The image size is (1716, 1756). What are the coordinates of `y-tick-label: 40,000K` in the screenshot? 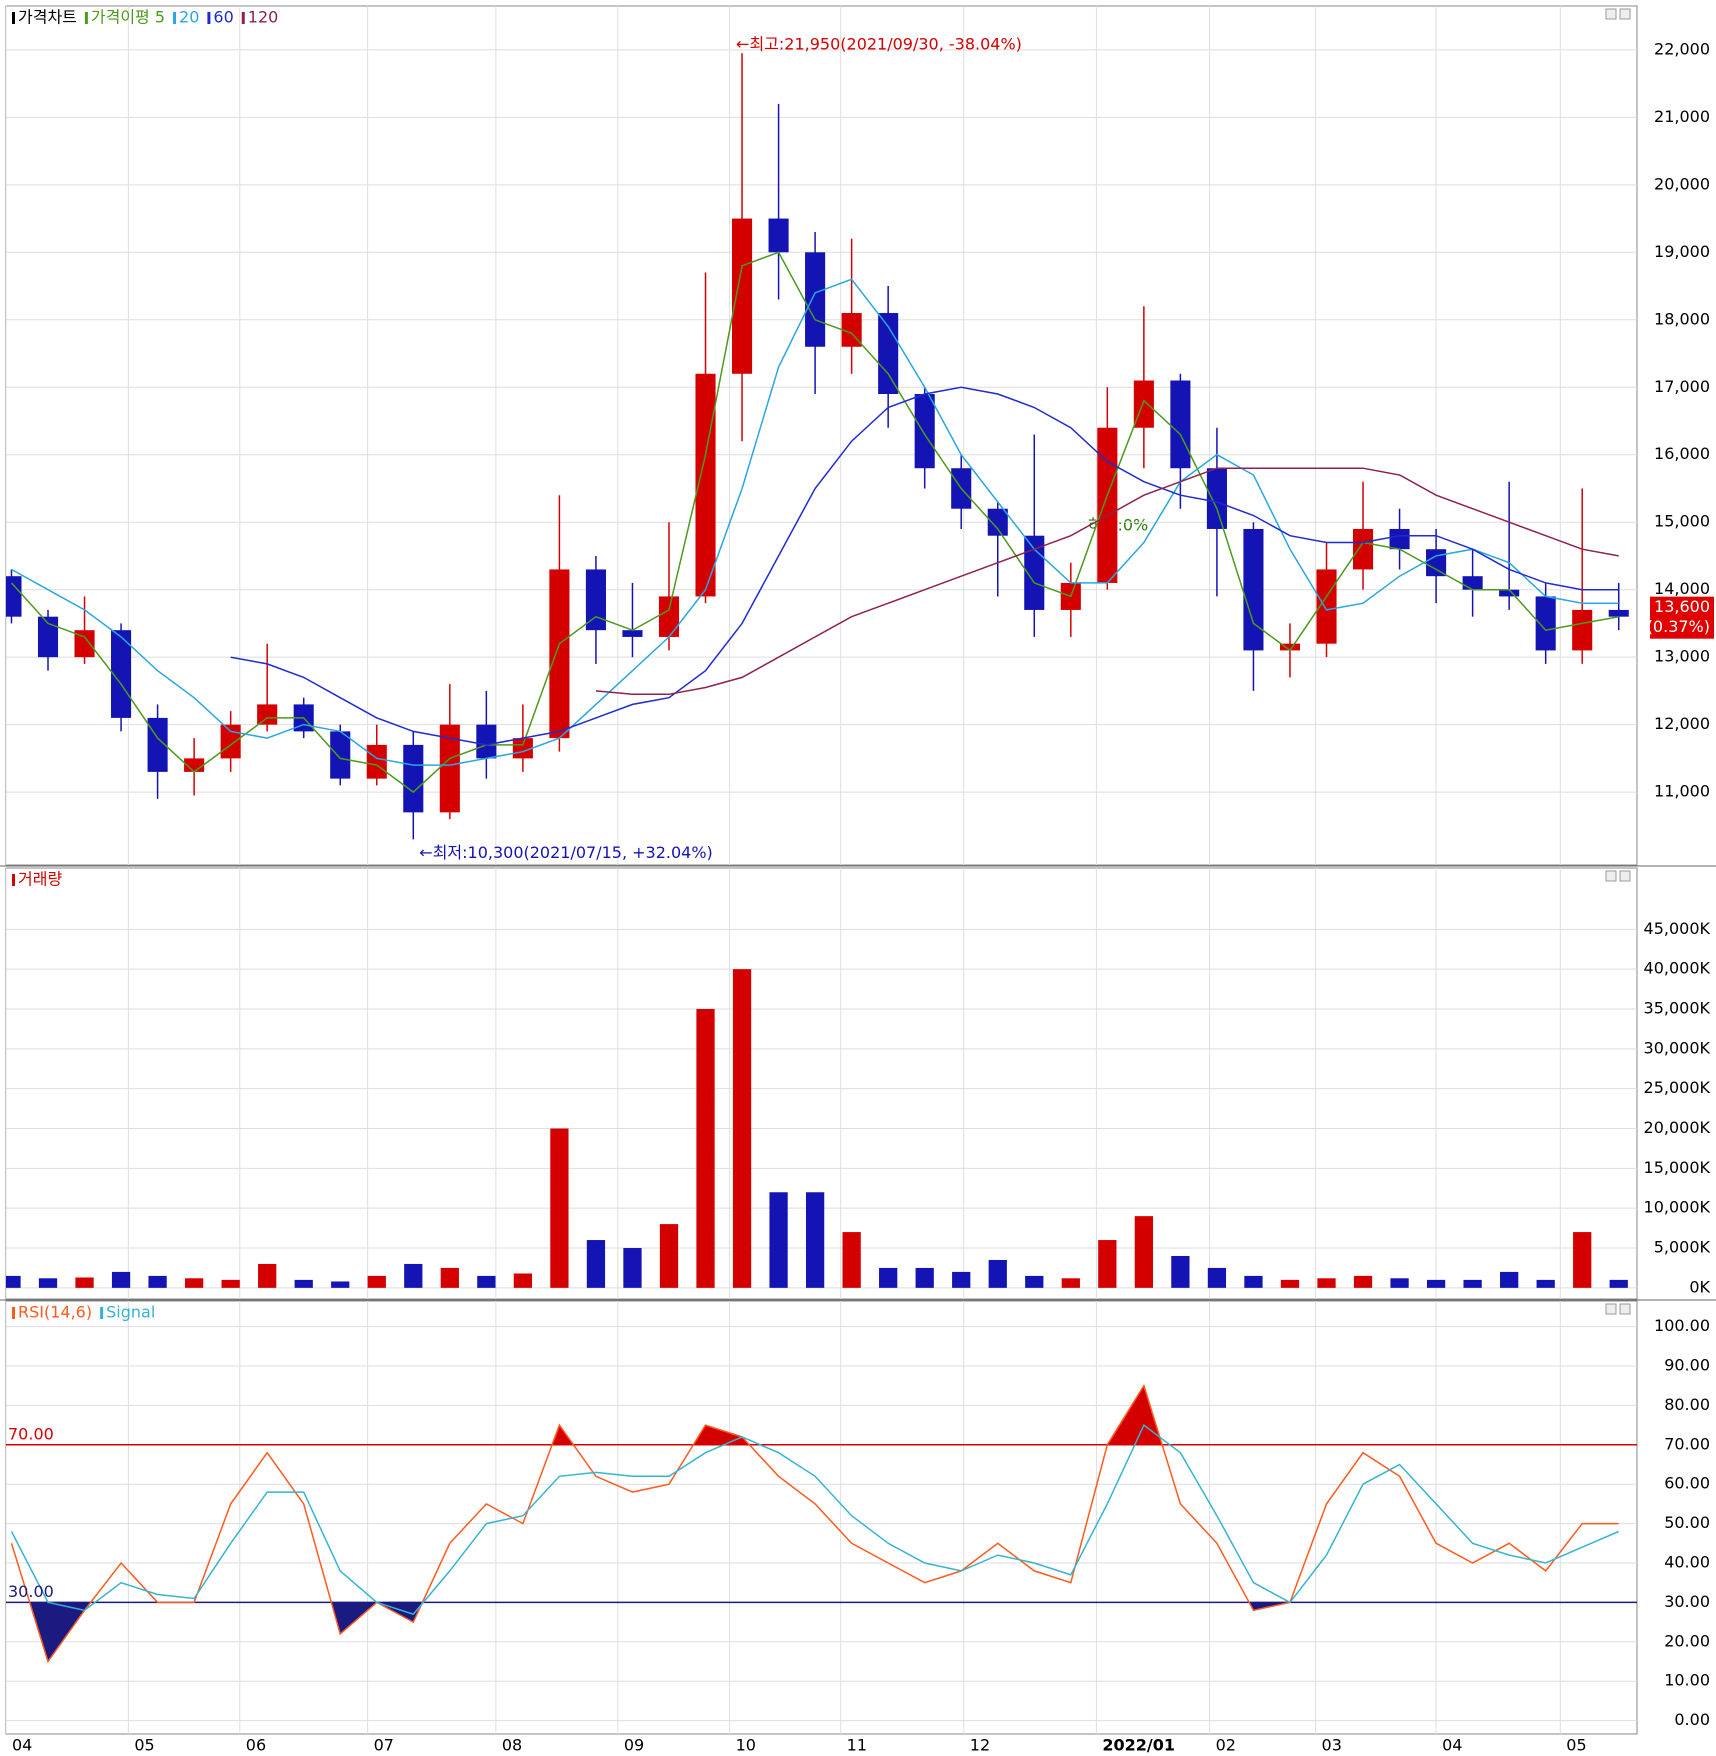 It's located at (1677, 968).